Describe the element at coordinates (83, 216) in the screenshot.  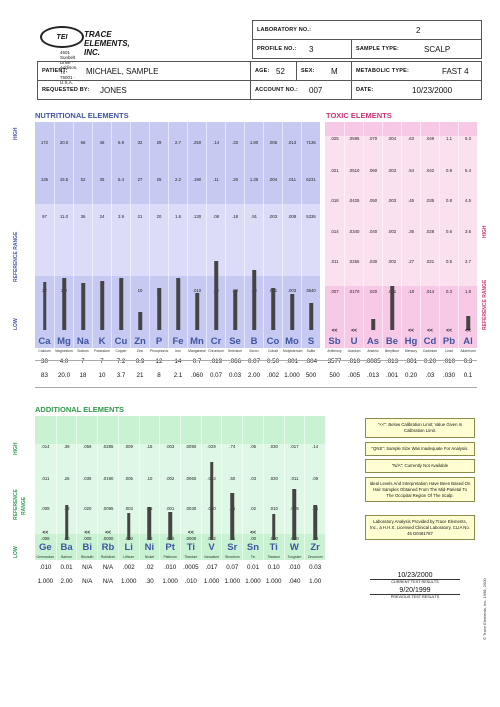
I see `tick-label: 36` at that location.